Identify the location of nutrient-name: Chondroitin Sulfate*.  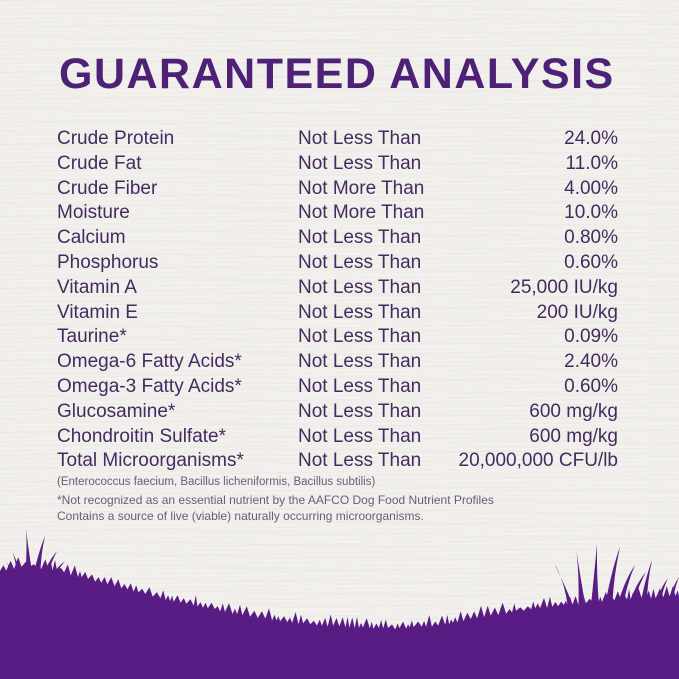
(141, 436).